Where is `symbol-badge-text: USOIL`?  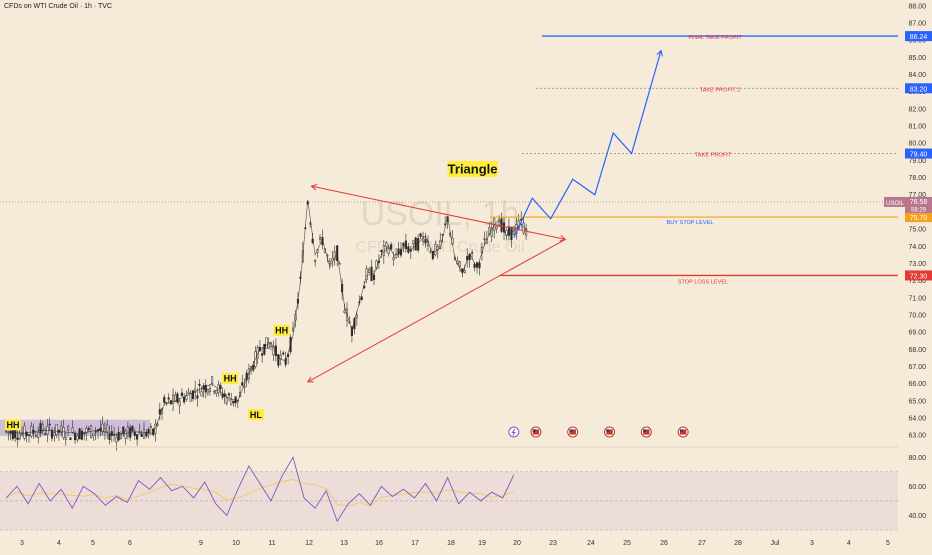
symbol-badge-text: USOIL is located at coordinates (895, 204).